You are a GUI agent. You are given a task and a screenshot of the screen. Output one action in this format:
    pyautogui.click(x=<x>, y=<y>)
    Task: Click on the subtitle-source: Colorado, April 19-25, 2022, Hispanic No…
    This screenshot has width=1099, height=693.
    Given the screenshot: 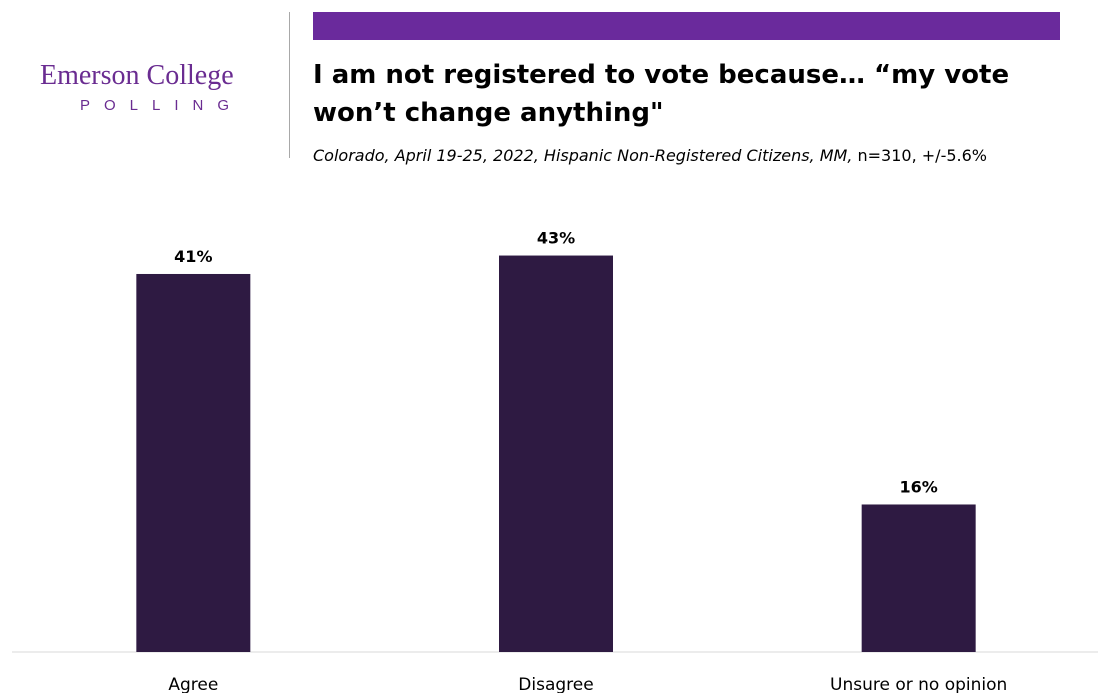 What is the action you would take?
    pyautogui.click(x=583, y=155)
    